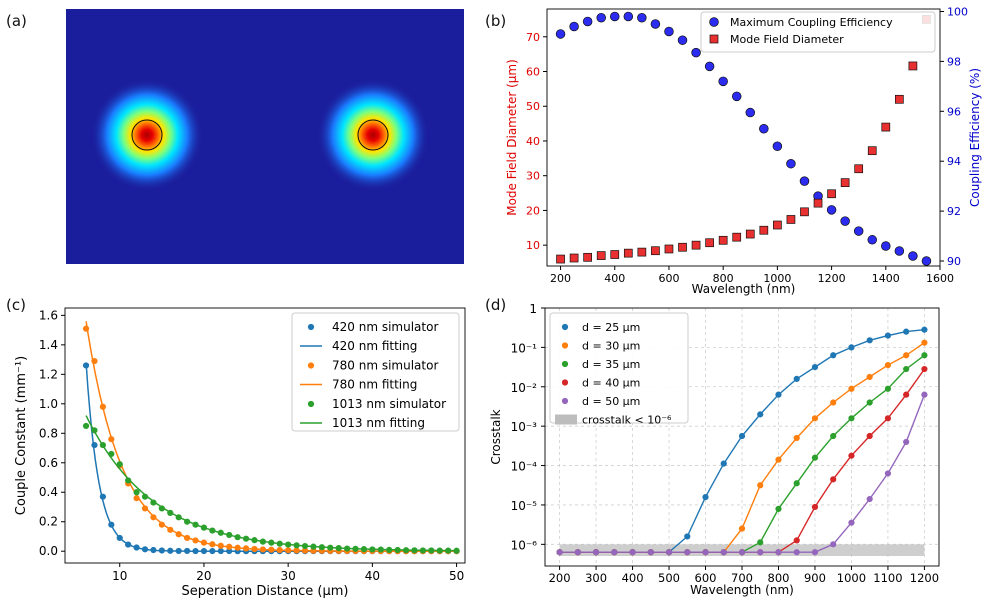  Describe the element at coordinates (975, 137) in the screenshot. I see `b-yright-axis-label: Coupling Efficiency (%)` at that location.